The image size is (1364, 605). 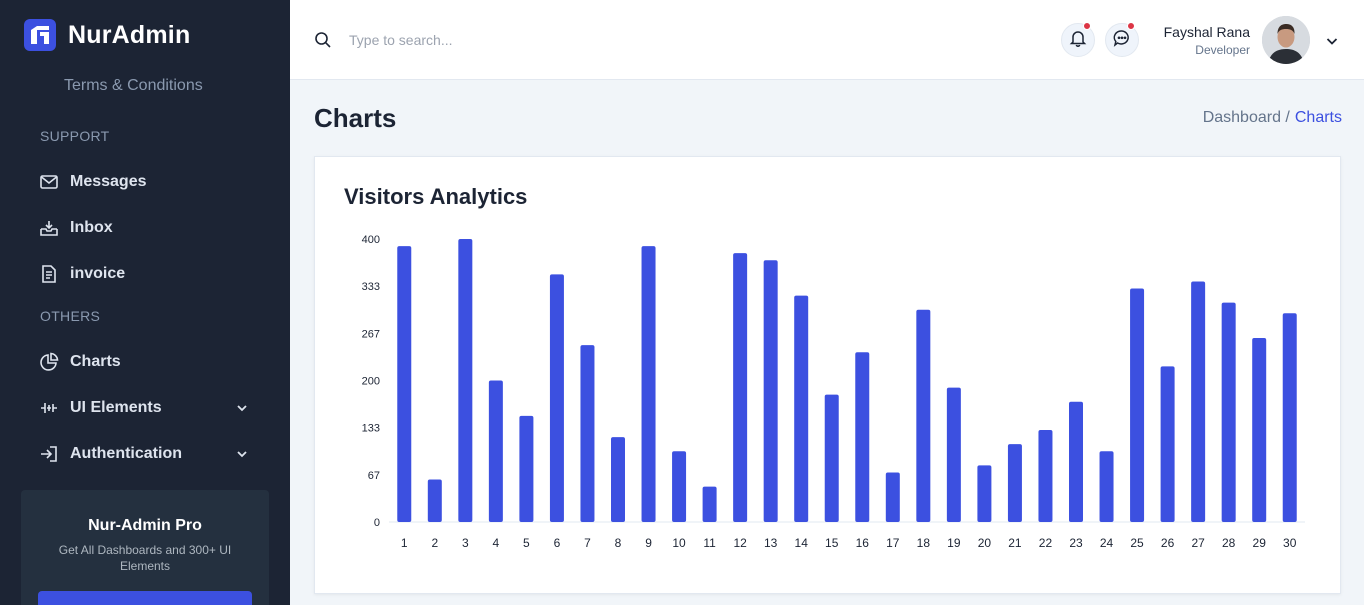 What do you see at coordinates (802, 543) in the screenshot?
I see `x-tick-label: 14` at bounding box center [802, 543].